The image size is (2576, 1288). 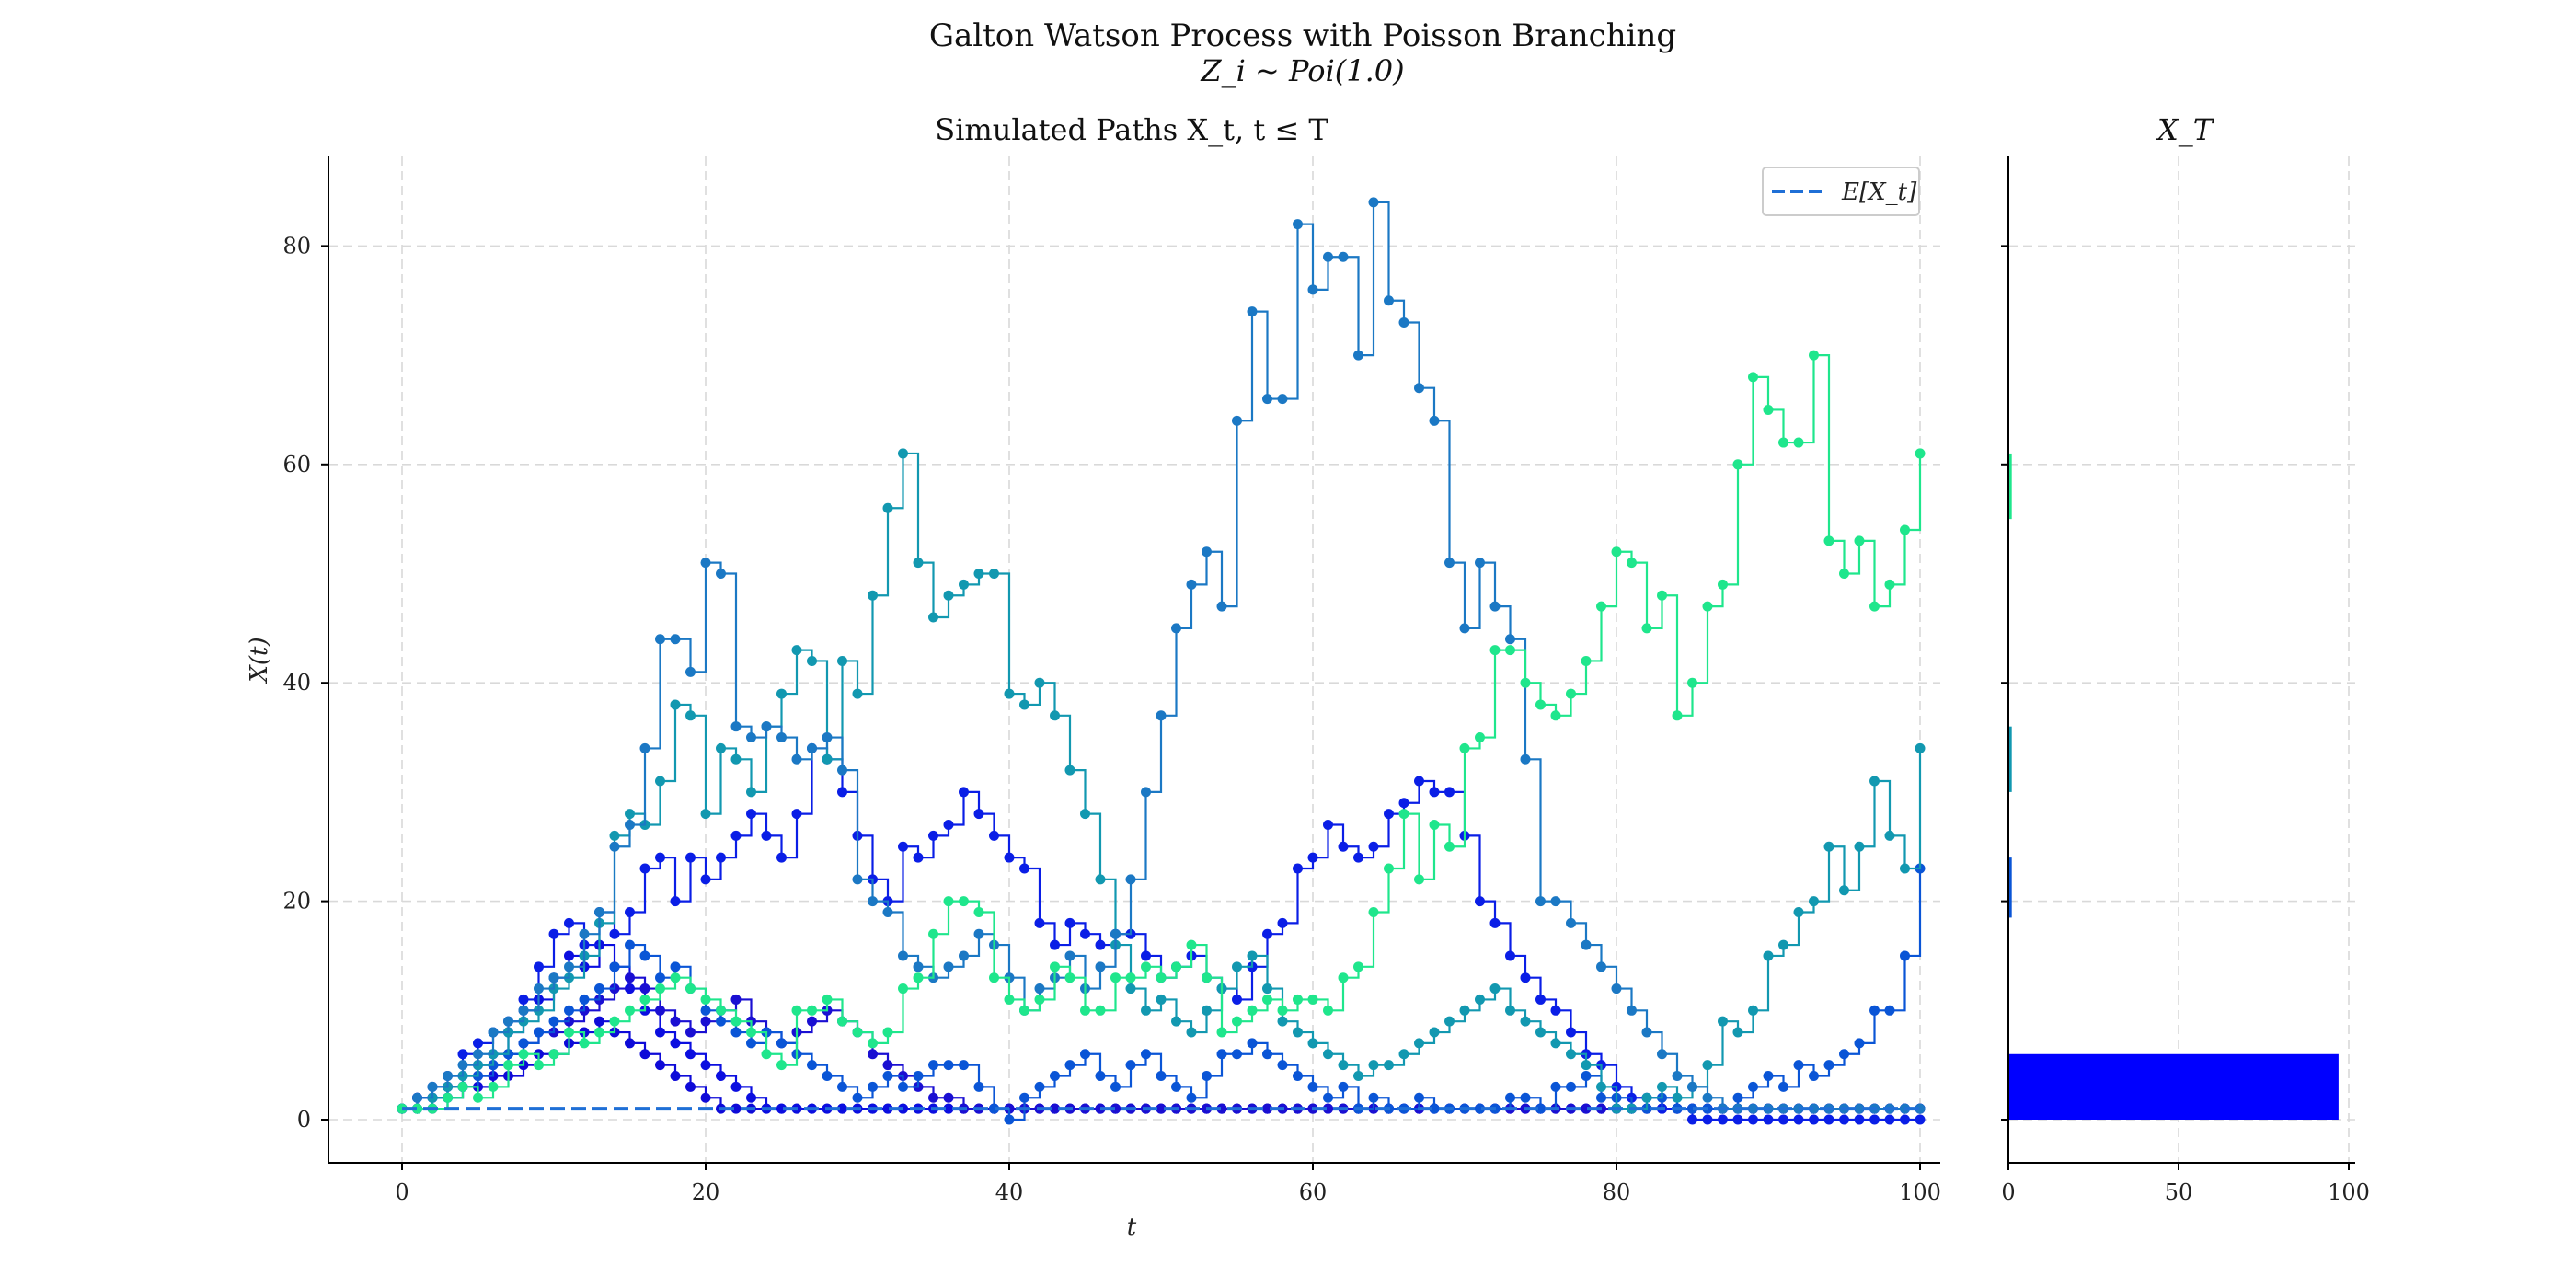 What do you see at coordinates (1920, 1192) in the screenshot?
I see `x-tick-label: 100` at bounding box center [1920, 1192].